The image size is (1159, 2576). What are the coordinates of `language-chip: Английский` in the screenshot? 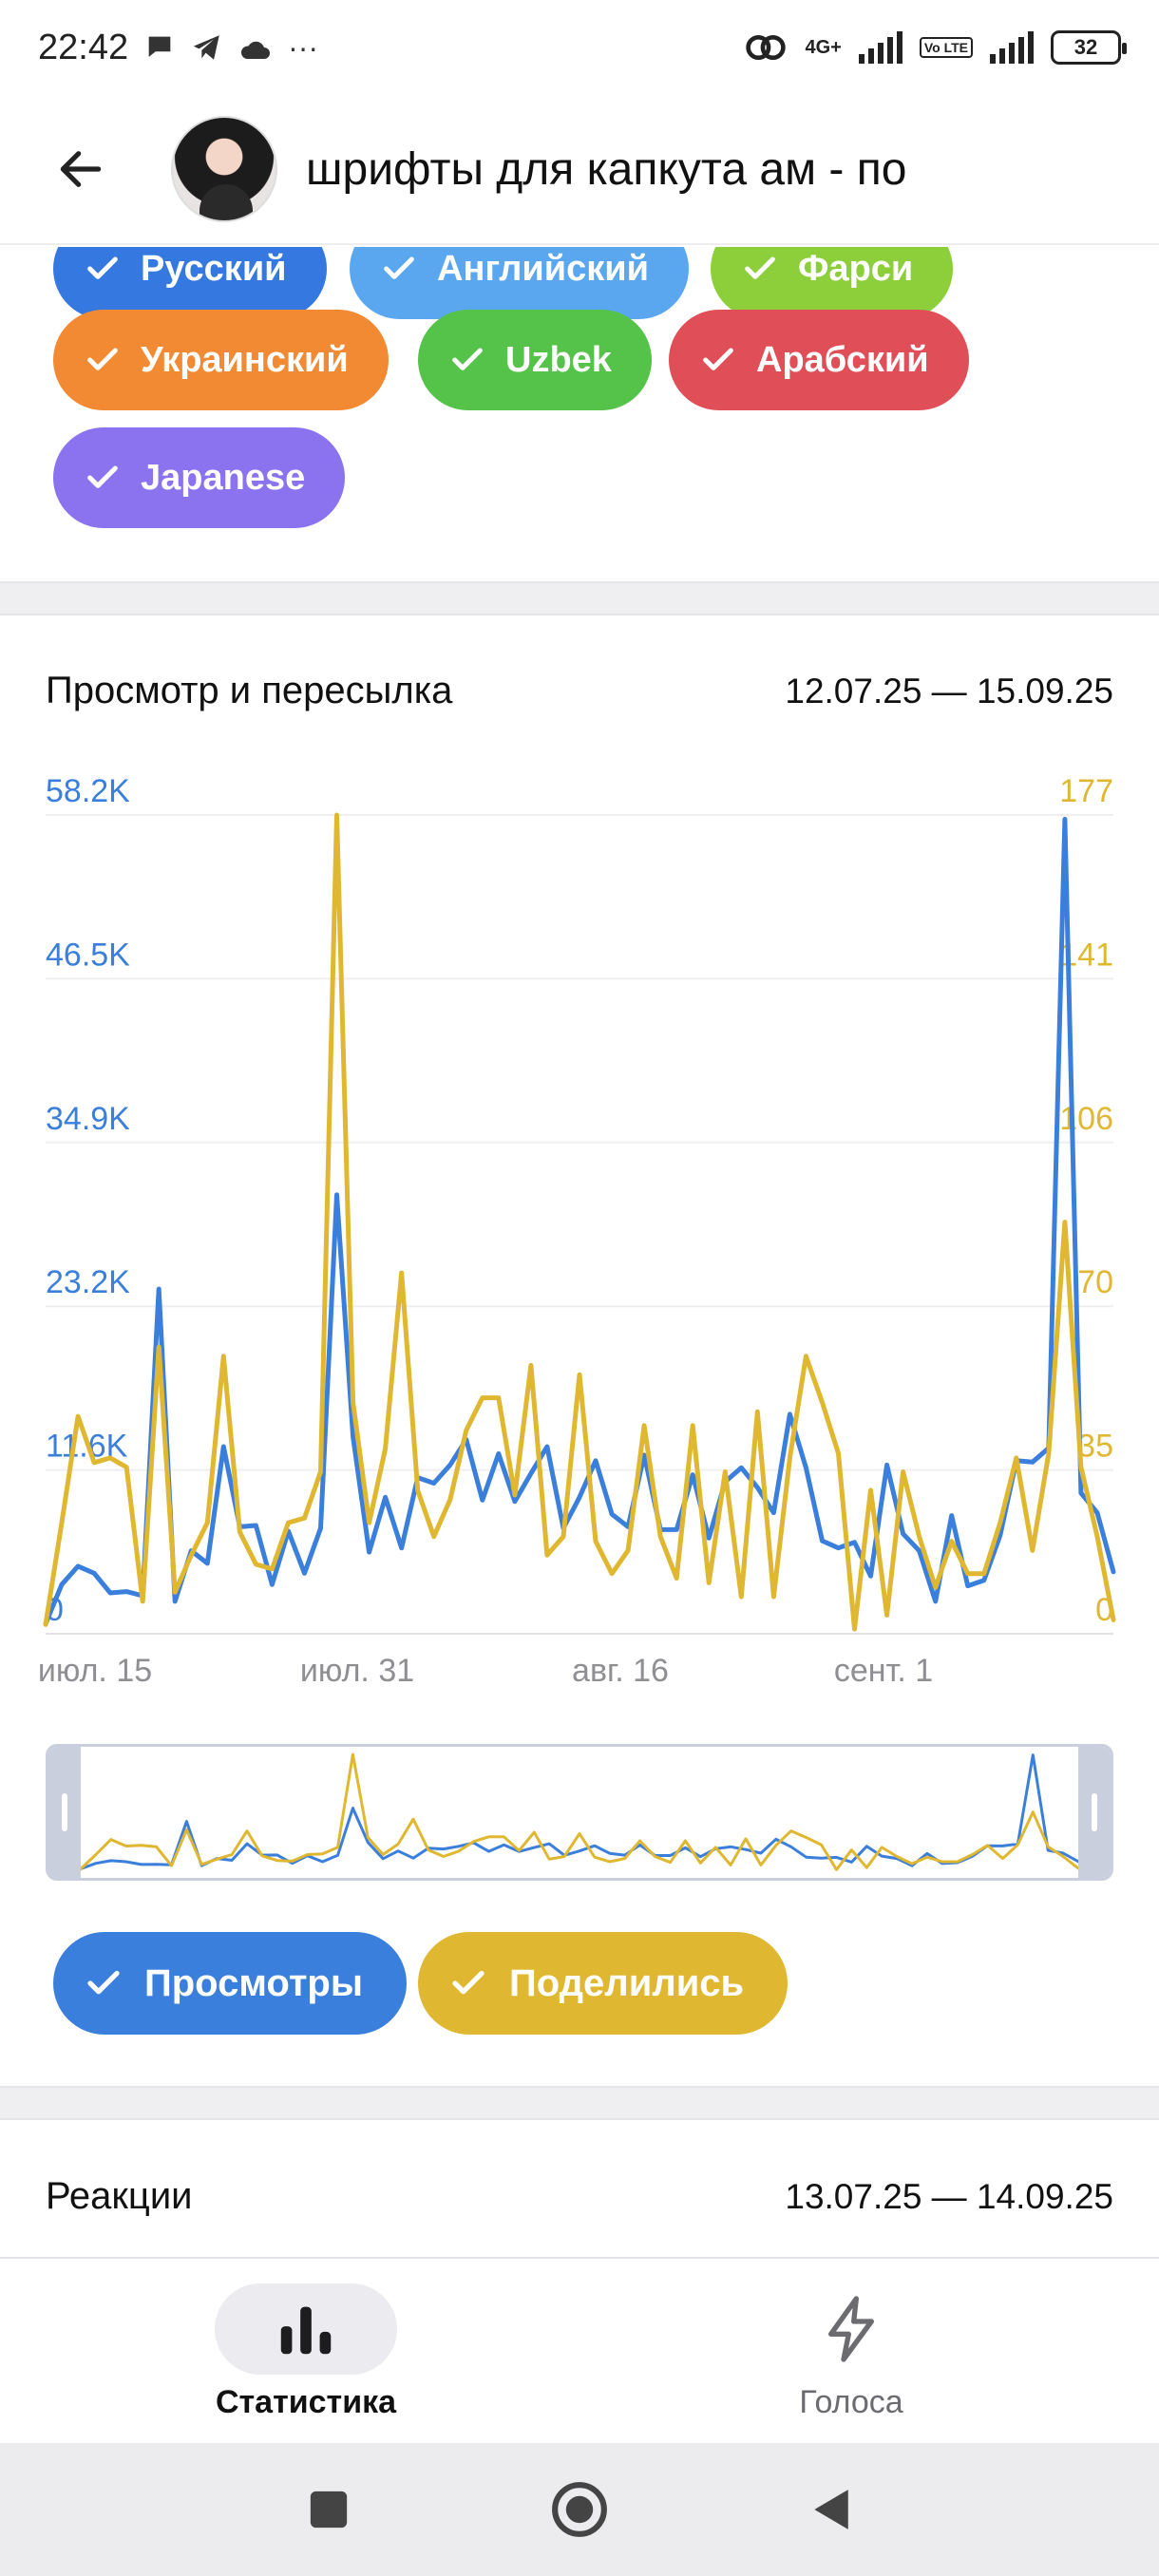 It's located at (520, 283).